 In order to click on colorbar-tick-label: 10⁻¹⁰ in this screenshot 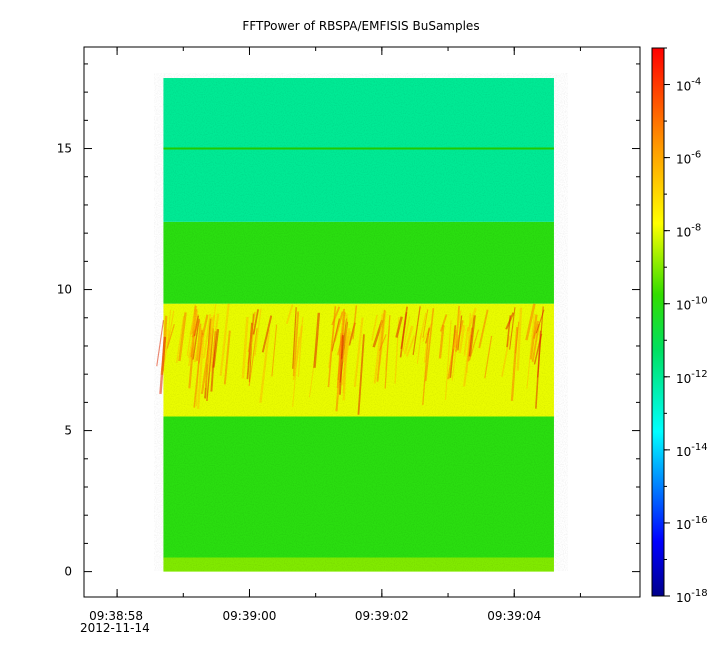, I will do `click(692, 304)`.